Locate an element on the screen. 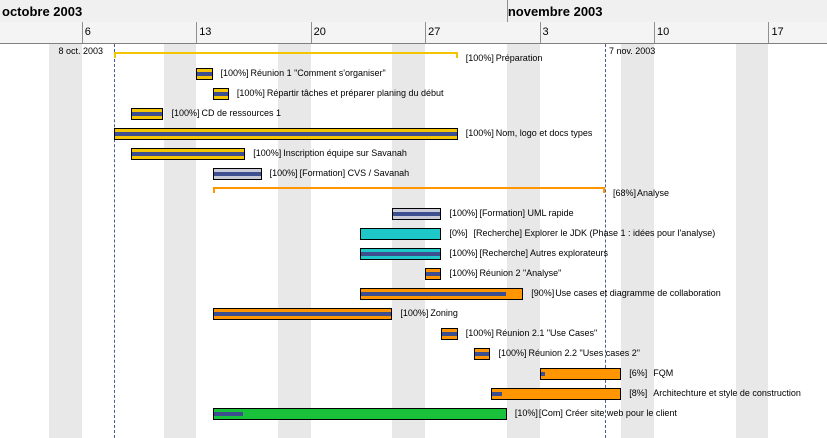 This screenshot has height=438, width=827. task-name: Réunion 1 "Comment s'organiser" is located at coordinates (318, 73).